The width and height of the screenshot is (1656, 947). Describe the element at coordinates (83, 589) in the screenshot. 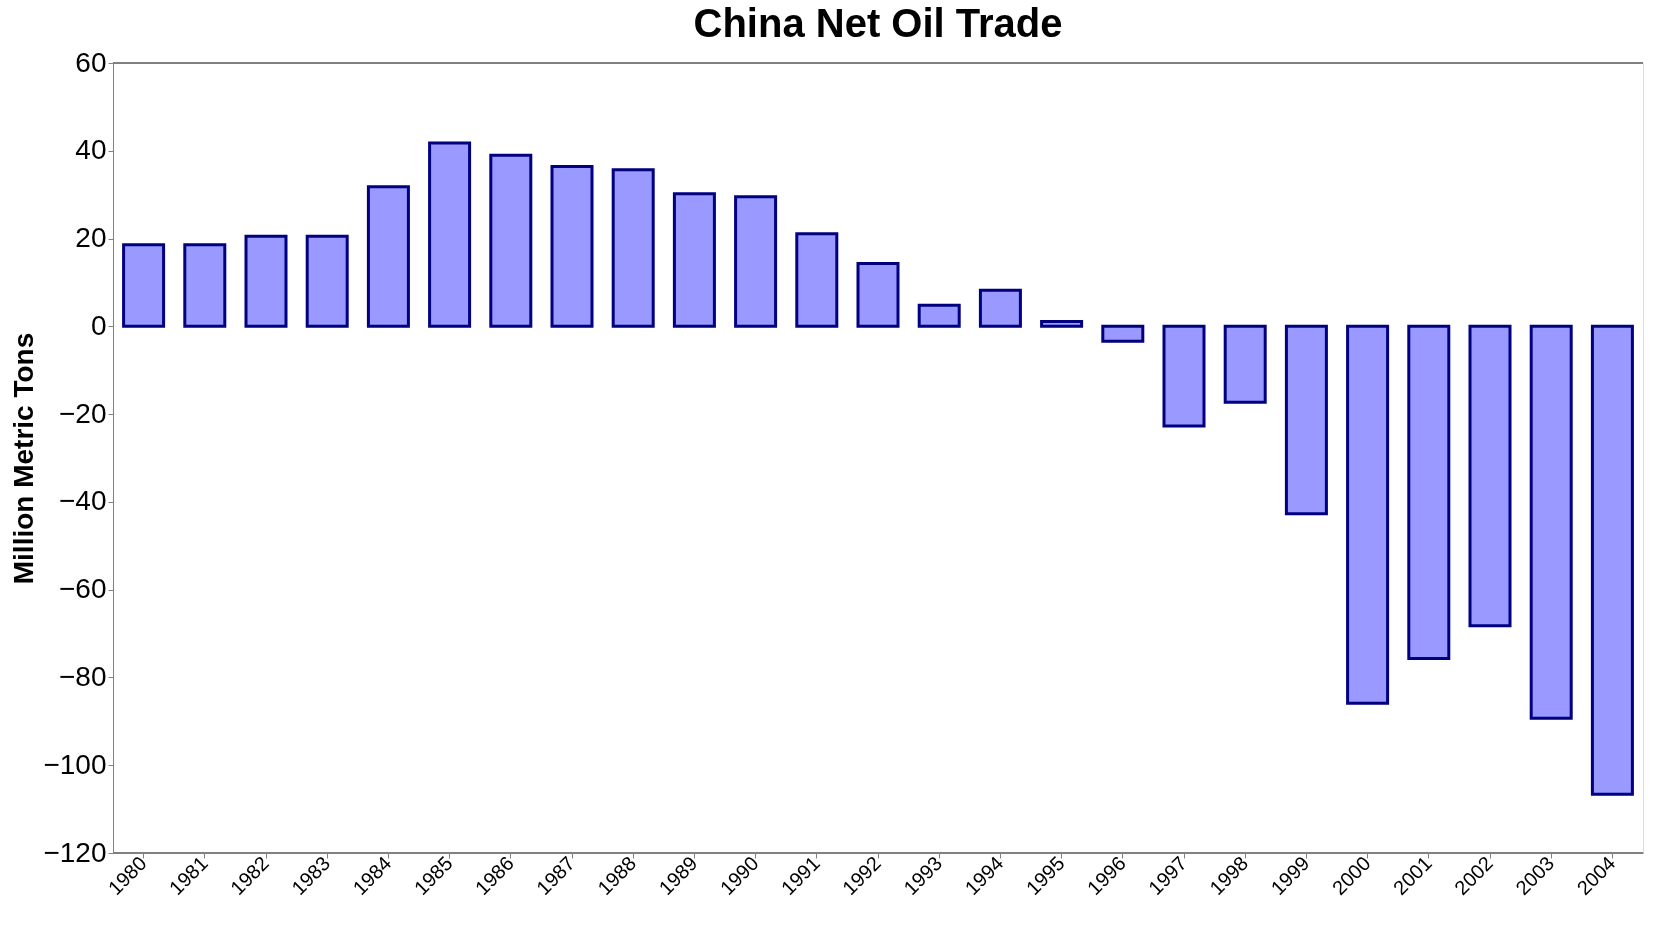

I see `y-tick-label: −60` at that location.